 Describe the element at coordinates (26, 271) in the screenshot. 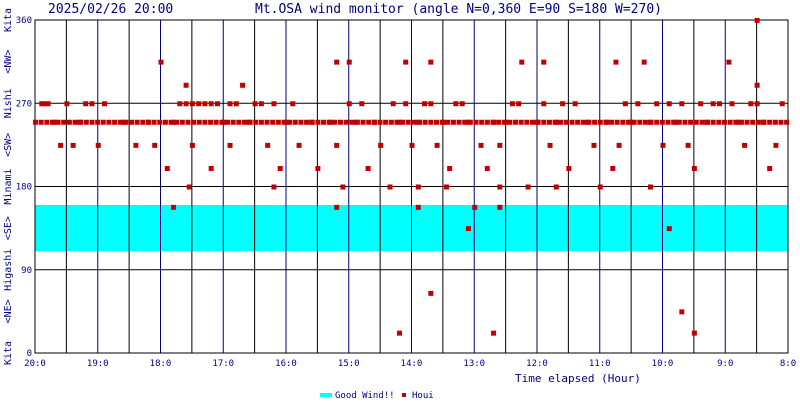

I see `y-tick-label: 90` at that location.